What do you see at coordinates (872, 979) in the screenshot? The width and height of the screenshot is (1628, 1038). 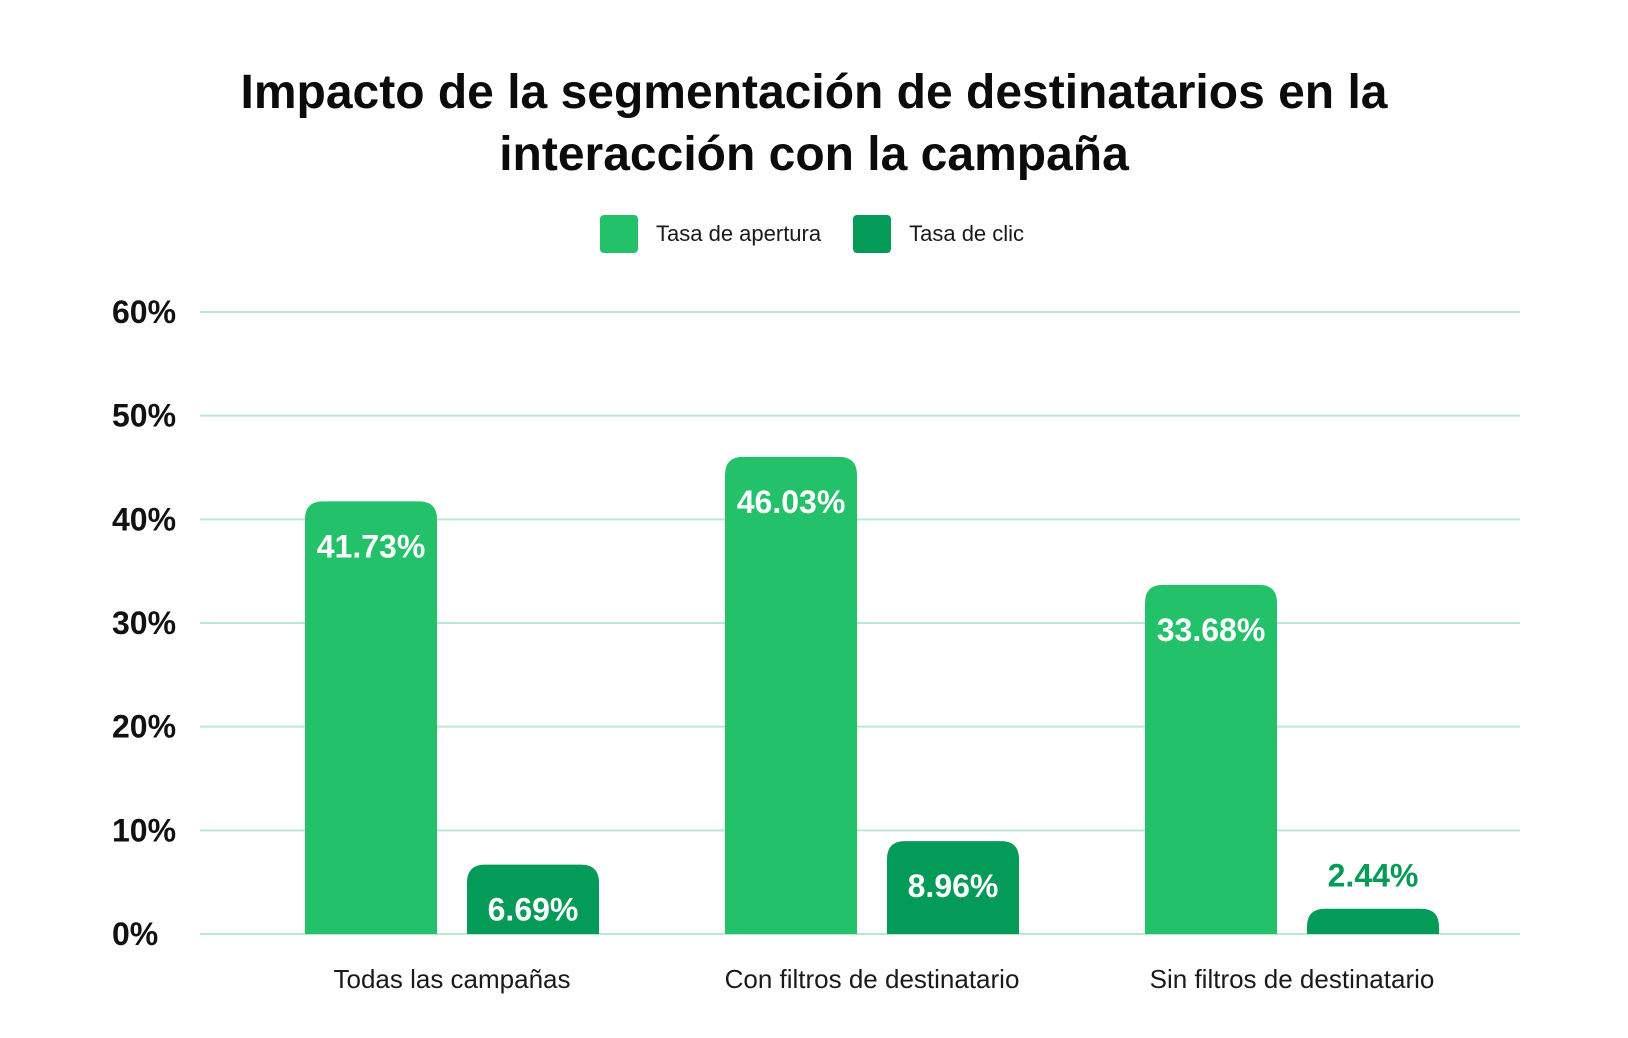 I see `x-tick-label-1: Con filtros de destinatario` at bounding box center [872, 979].